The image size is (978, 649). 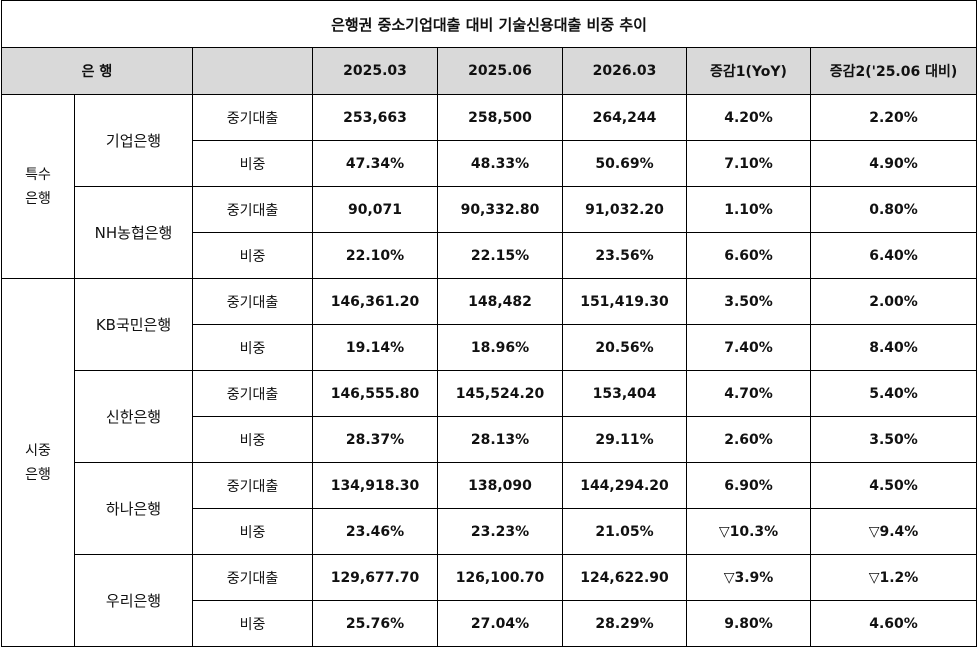 What do you see at coordinates (500, 117) in the screenshot?
I see `value-2025-06: 258,500` at bounding box center [500, 117].